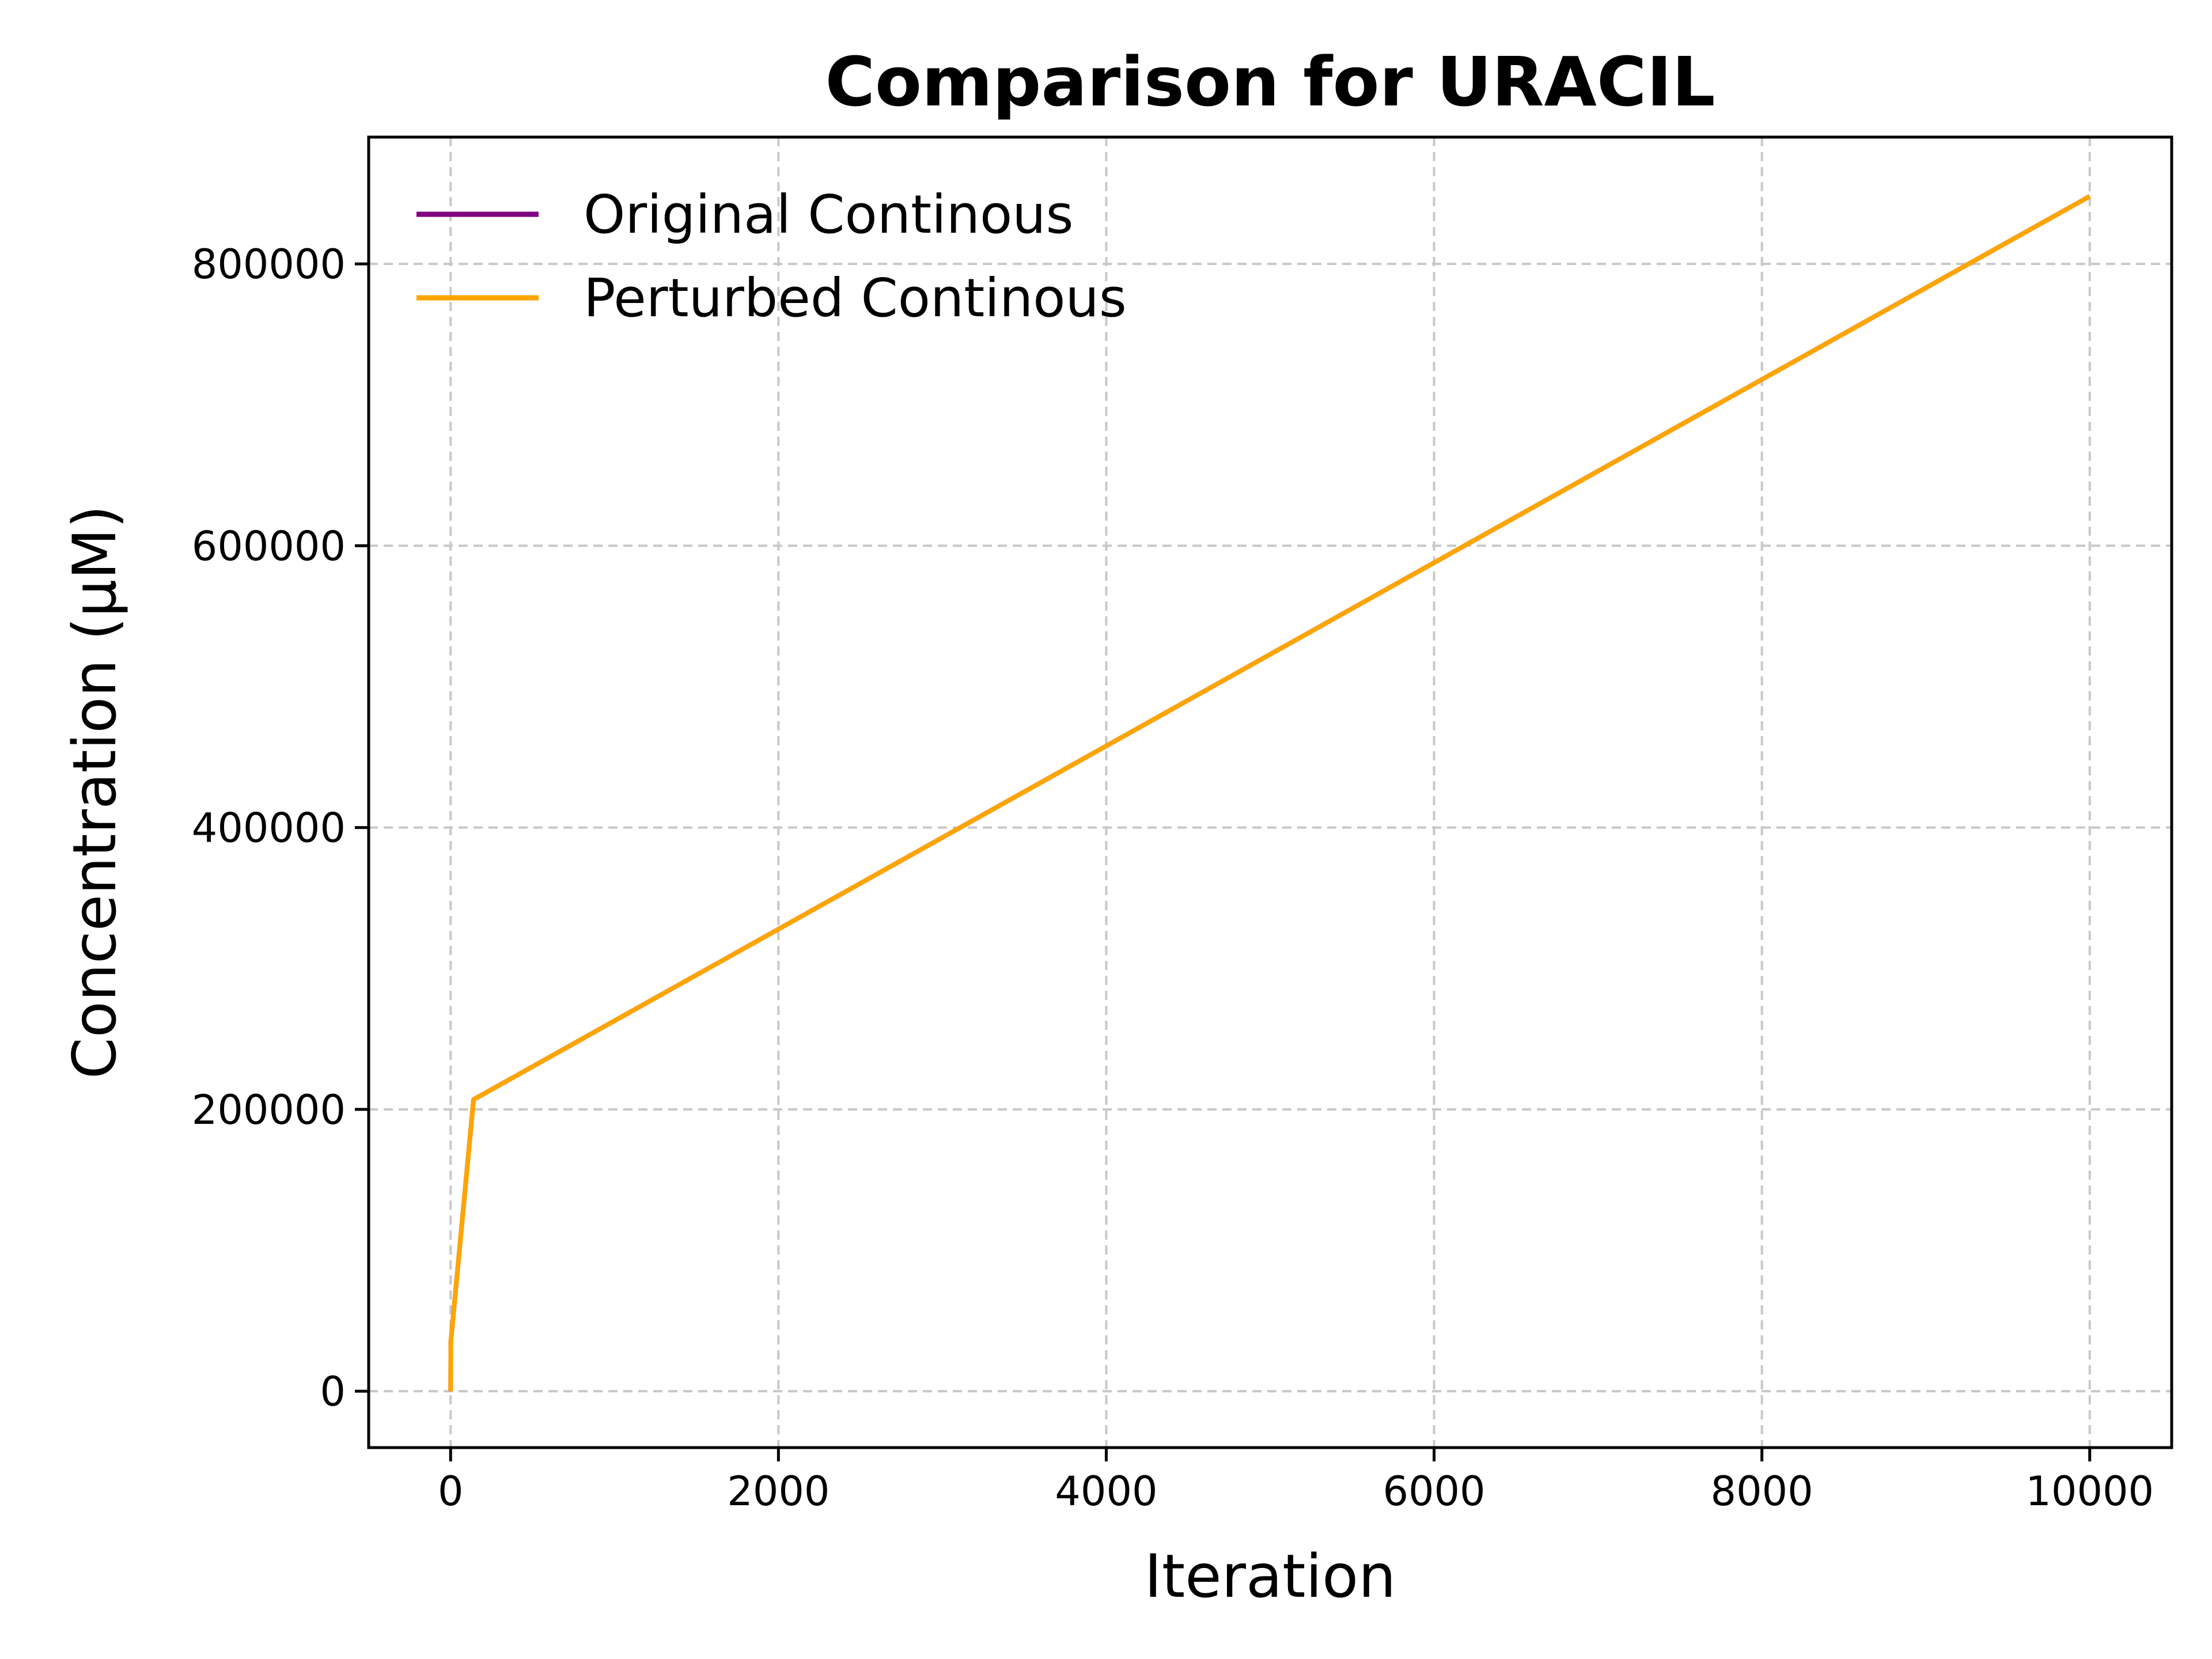 This screenshot has width=2212, height=1659. I want to click on y-tick-label: 200000, so click(269, 1110).